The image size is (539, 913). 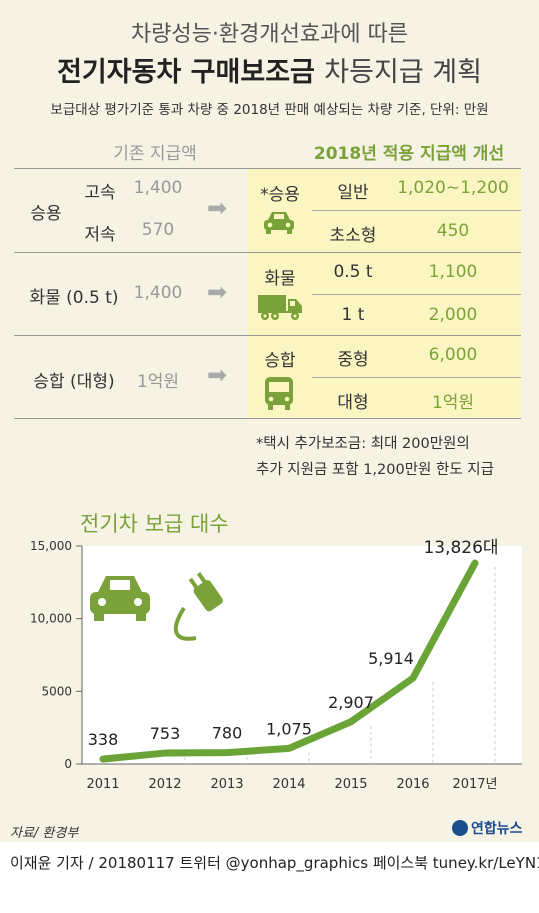 What do you see at coordinates (351, 702) in the screenshot?
I see `data-label: 2,907` at bounding box center [351, 702].